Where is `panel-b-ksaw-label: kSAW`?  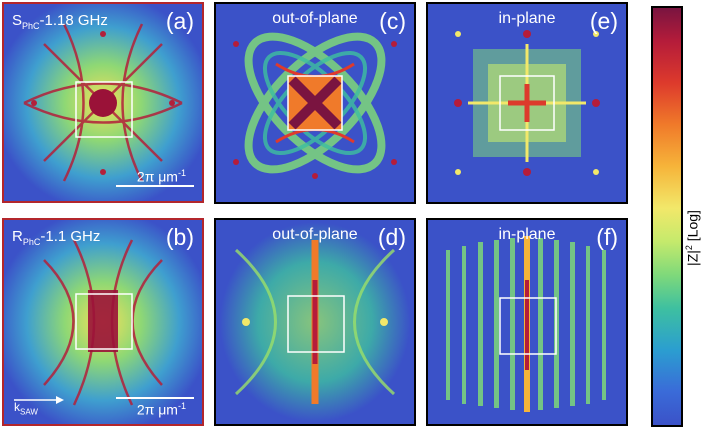
panel-b-ksaw-label: kSAW is located at coordinates (26, 407).